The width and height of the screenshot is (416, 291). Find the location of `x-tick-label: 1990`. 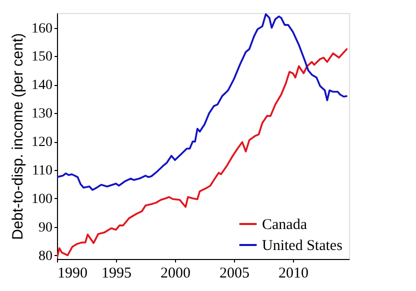

x-tick-label: 1990 is located at coordinates (73, 274).